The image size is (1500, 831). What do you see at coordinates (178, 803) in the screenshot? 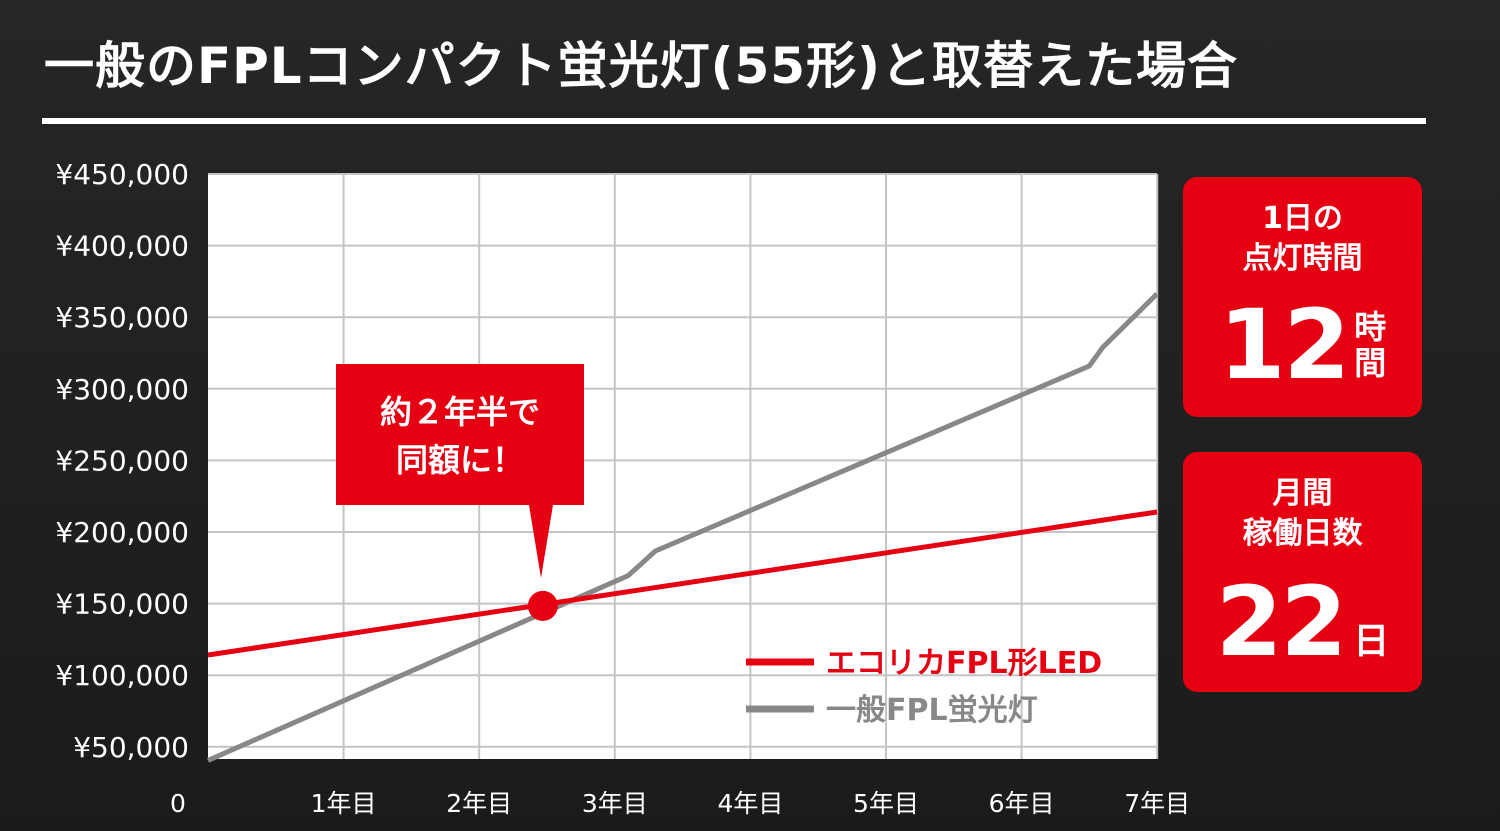
I see `x-tick-label: 0` at bounding box center [178, 803].